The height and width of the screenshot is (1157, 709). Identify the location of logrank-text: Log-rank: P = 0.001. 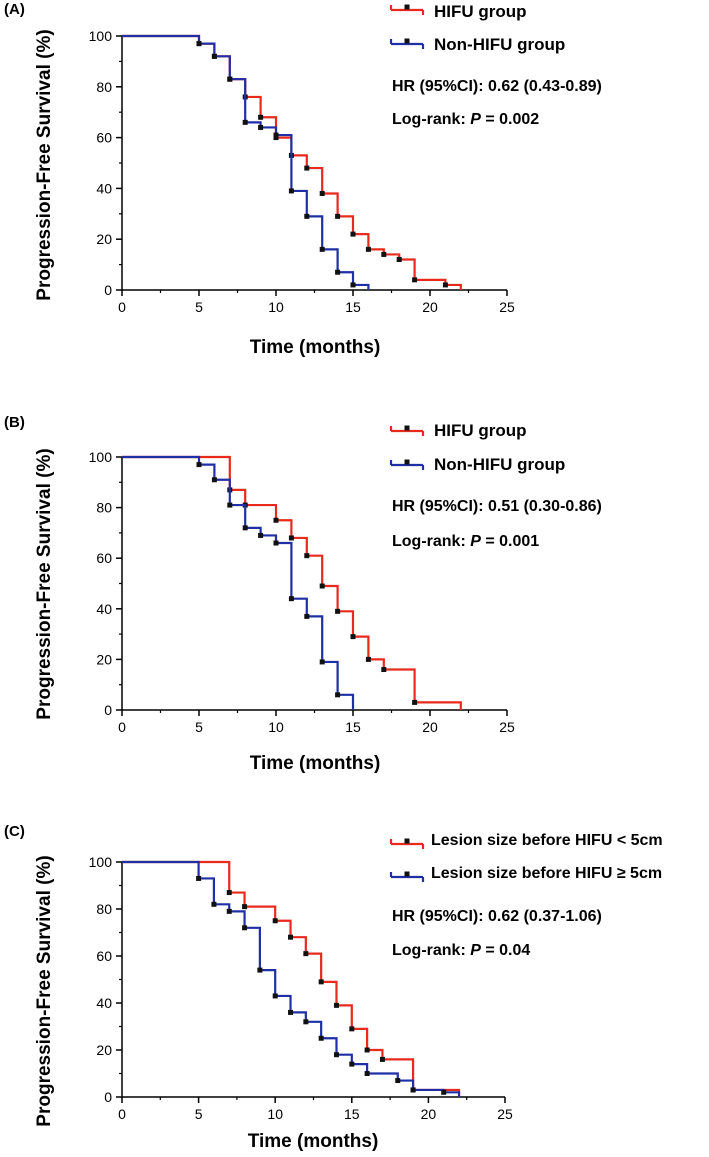
(465, 542).